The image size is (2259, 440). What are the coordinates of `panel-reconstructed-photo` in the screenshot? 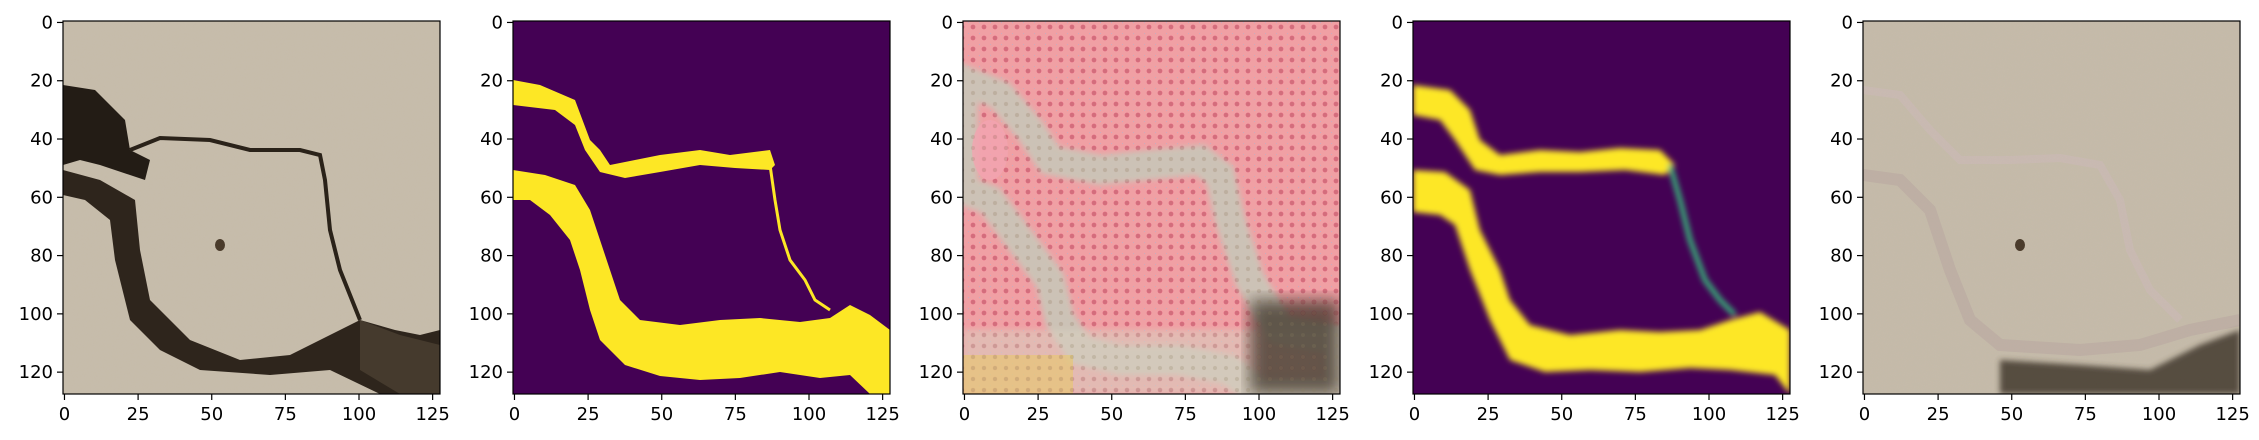 It's located at (2051, 207).